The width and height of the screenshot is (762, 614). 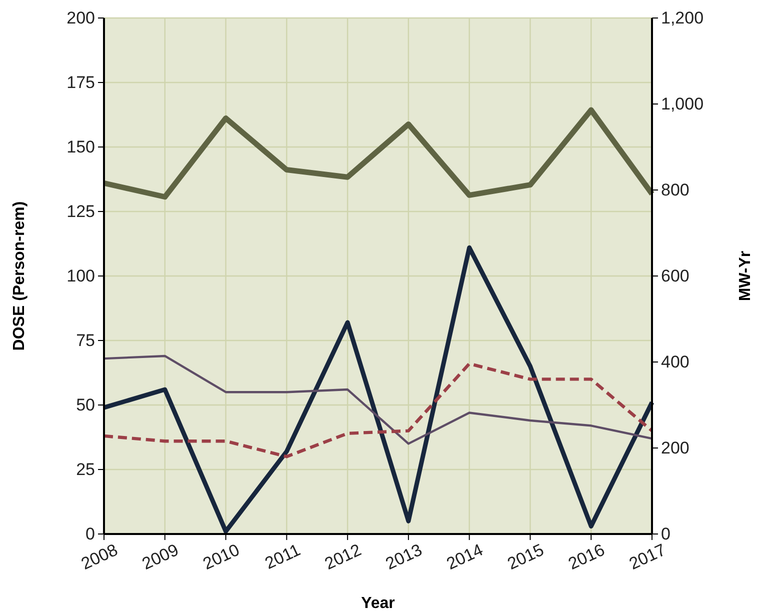 I want to click on y-tick-label: 150, so click(x=80, y=146).